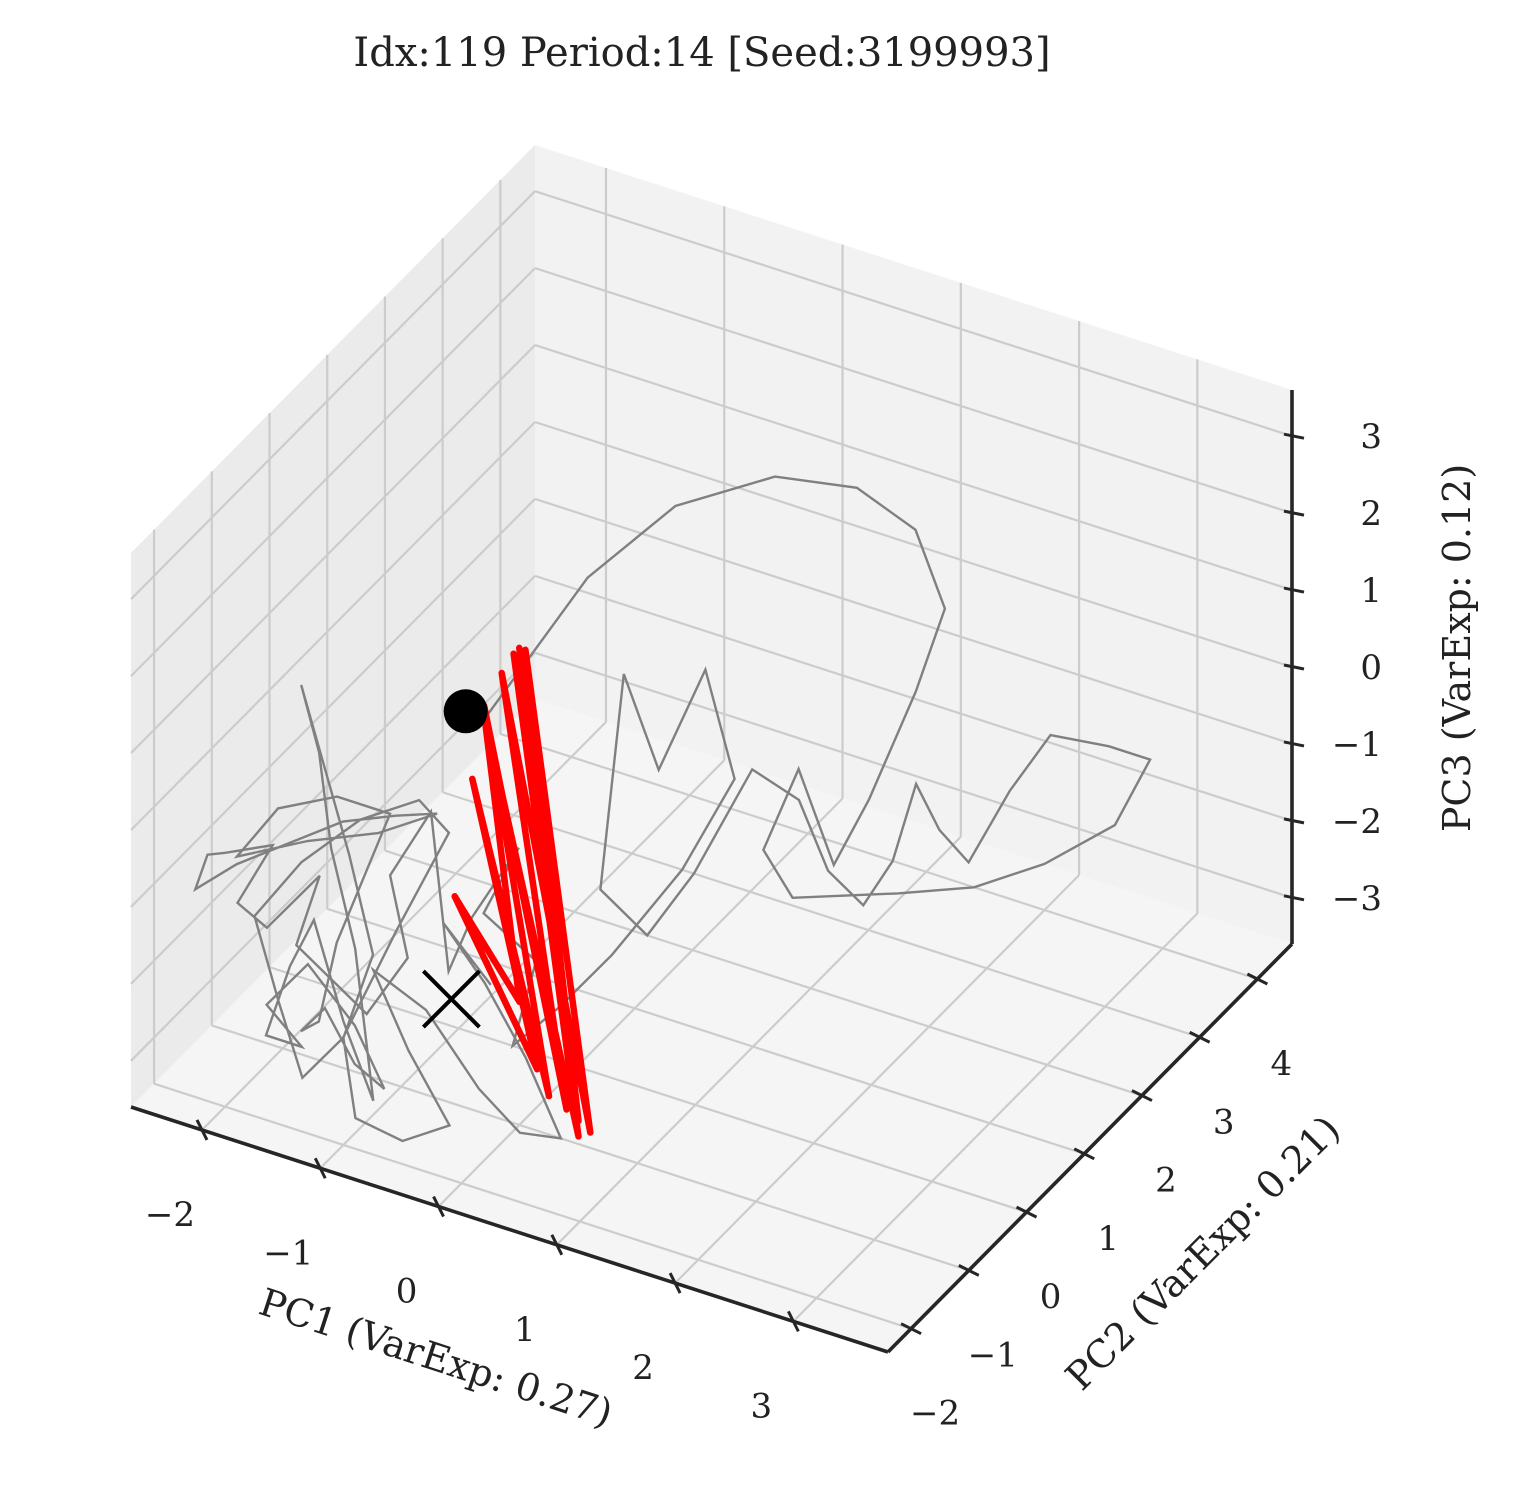 Image resolution: width=1536 pixels, height=1503 pixels. What do you see at coordinates (465, 711) in the screenshot?
I see `start-point-marker` at bounding box center [465, 711].